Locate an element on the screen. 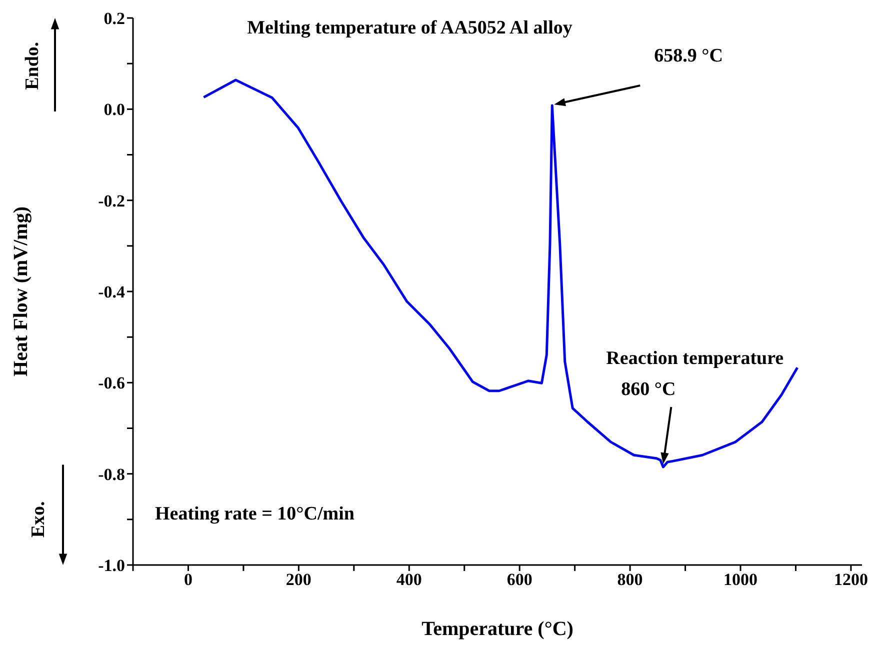 This screenshot has height=651, width=893. annotation: Heating rate = 10°C/min is located at coordinates (255, 513).